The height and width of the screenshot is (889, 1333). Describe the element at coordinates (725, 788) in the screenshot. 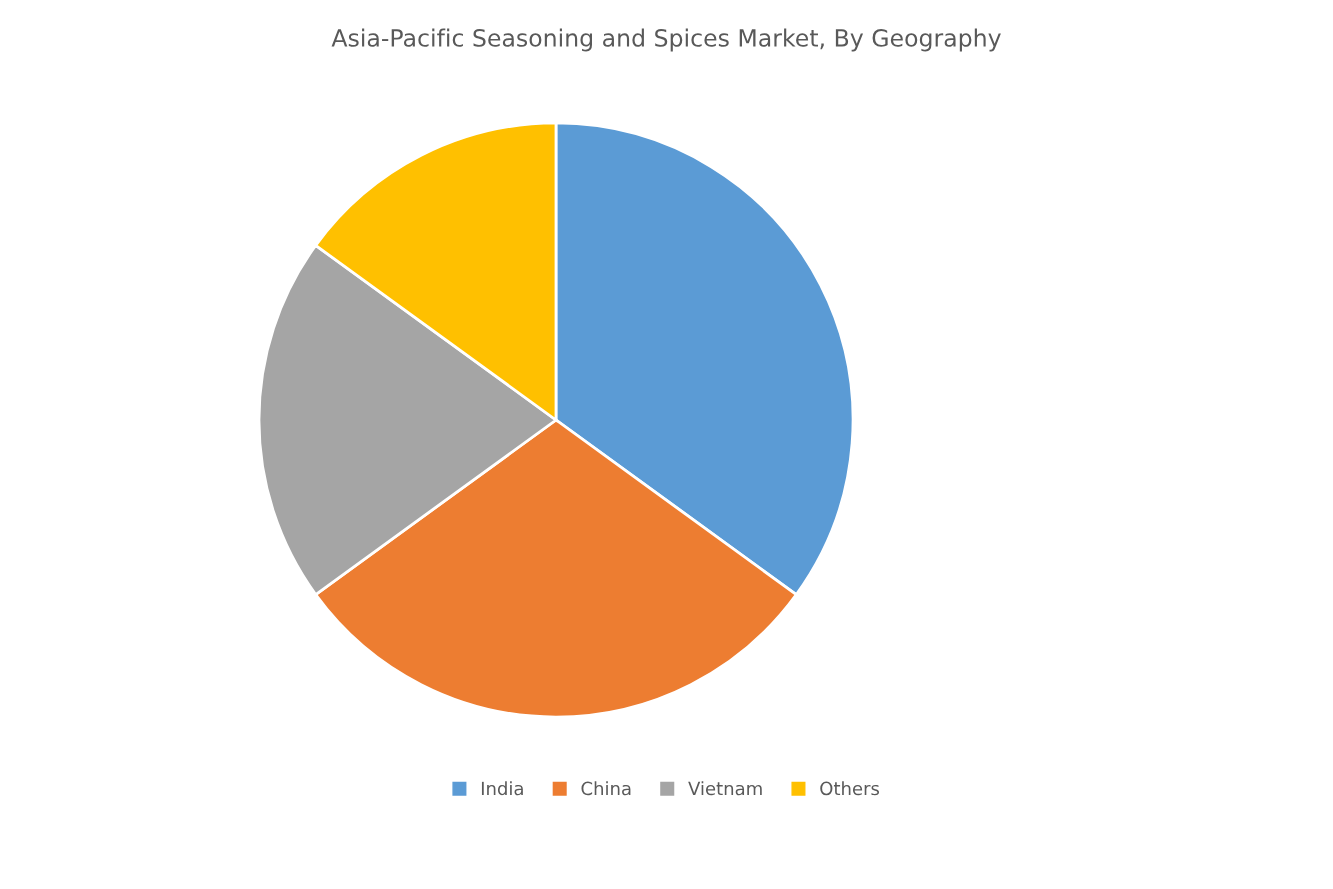

I see `legend-label: Vietnam` at that location.